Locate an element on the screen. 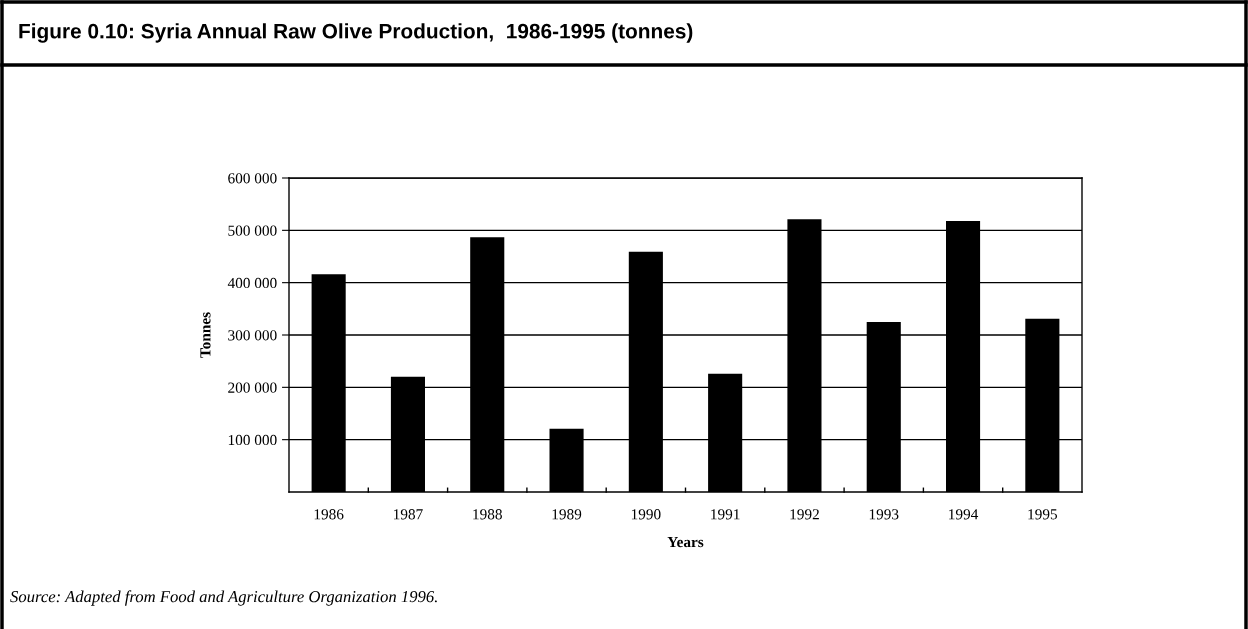 The width and height of the screenshot is (1248, 629). x-tick-label: 1993 is located at coordinates (884, 514).